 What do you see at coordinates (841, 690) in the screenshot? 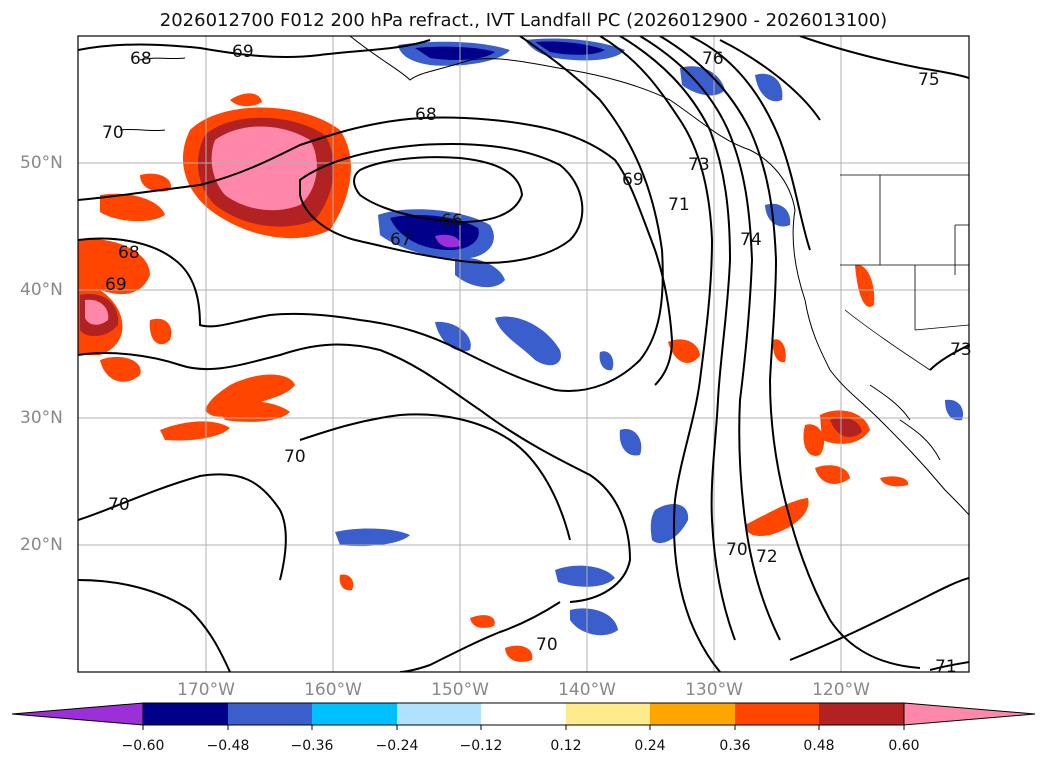
I see `longitude-label: 120°W` at bounding box center [841, 690].